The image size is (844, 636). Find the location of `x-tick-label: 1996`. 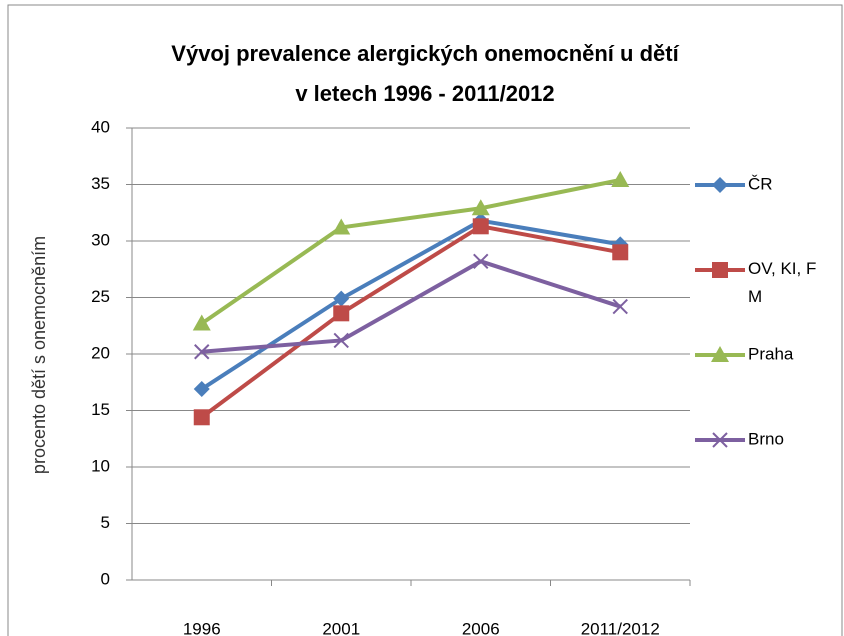

x-tick-label: 1996 is located at coordinates (202, 627).